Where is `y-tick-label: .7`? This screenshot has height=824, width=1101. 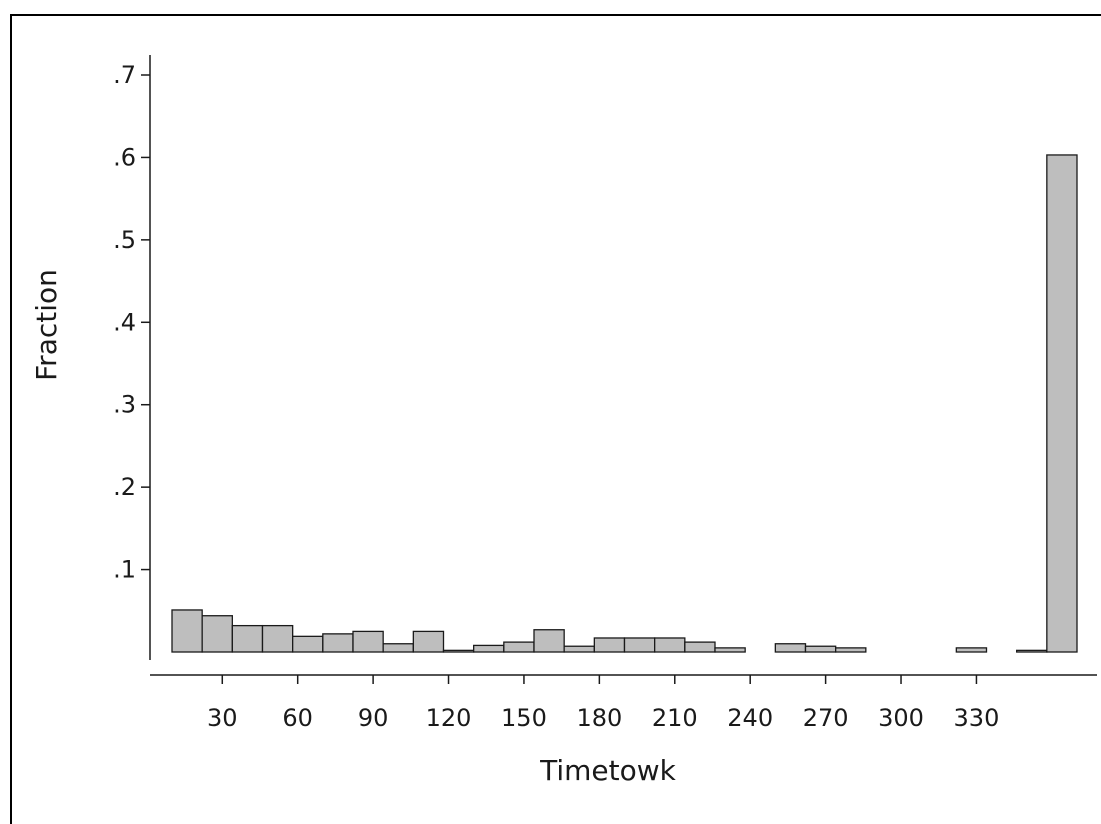 y-tick-label: .7 is located at coordinates (124, 75).